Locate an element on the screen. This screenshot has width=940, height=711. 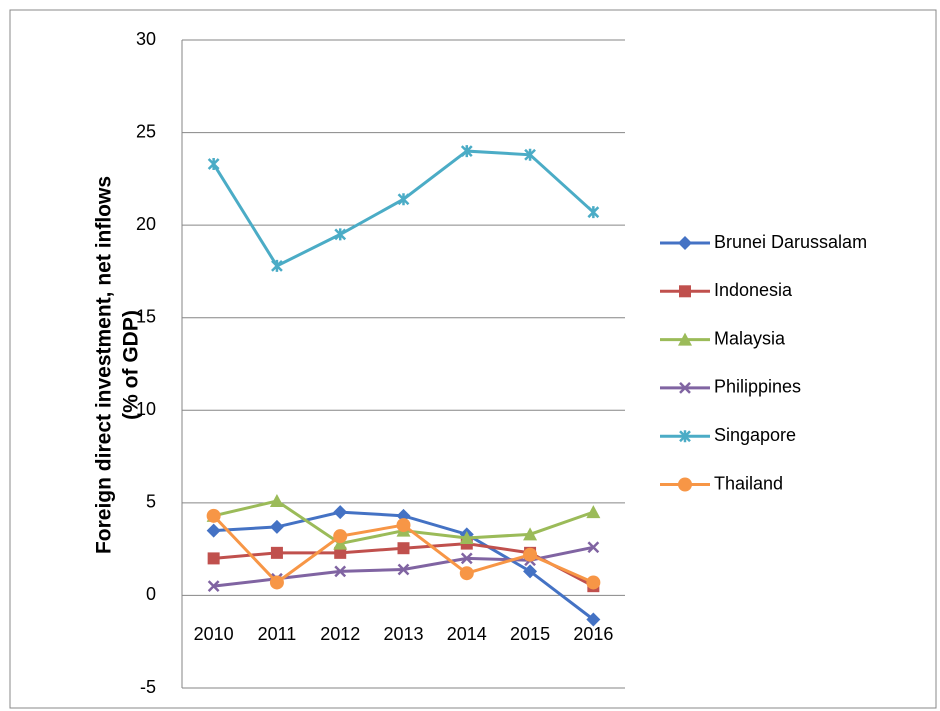
x-tick-label: 2016 is located at coordinates (593, 634).